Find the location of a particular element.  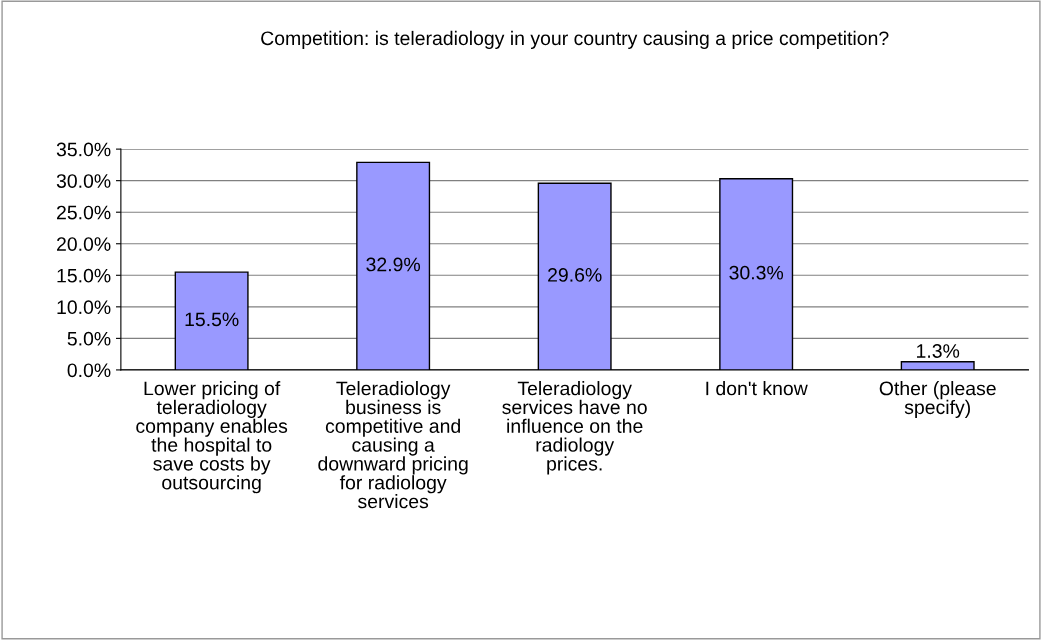

x-tick-label: Lower pricing of teleradiology company enables the hospital to save costs by outsourcing is located at coordinates (212, 437).